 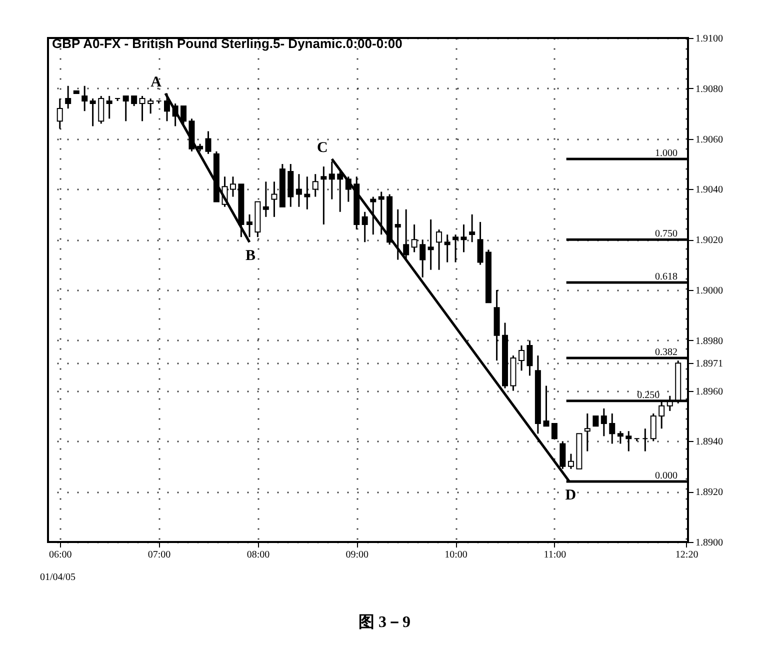 I want to click on chart-title: GBP A0-FX - British Pound Sterling.5- Dynamic.0:00-0:00, so click(x=227, y=43).